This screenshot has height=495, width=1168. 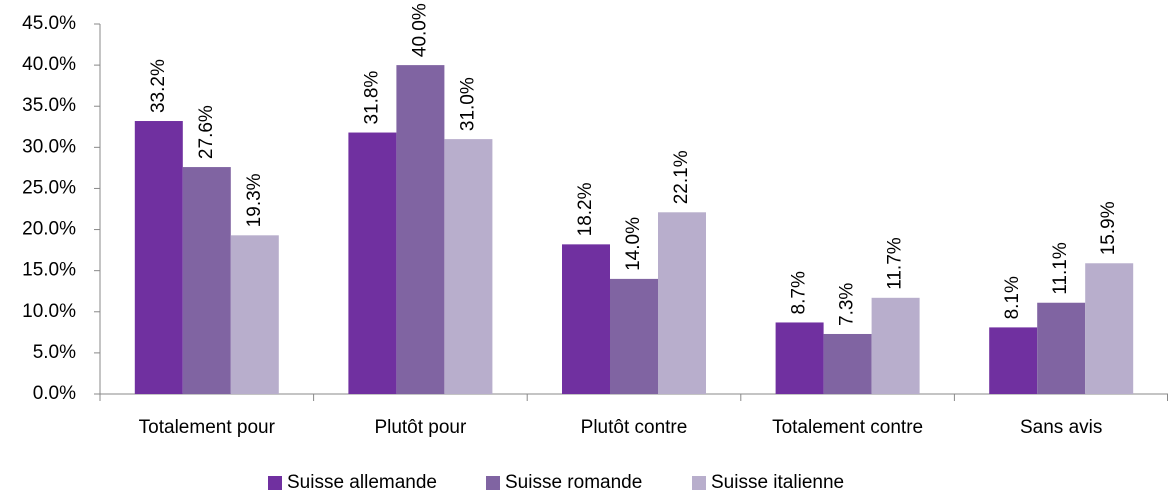 What do you see at coordinates (681, 177) in the screenshot?
I see `data-label: 22.1%` at bounding box center [681, 177].